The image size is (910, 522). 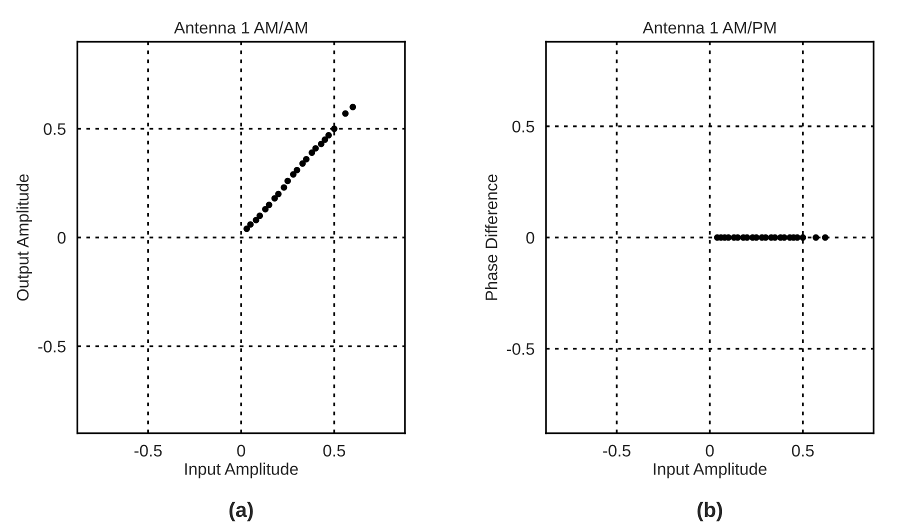 What do you see at coordinates (709, 27) in the screenshot?
I see `chart-title: Antenna 1 AM/PM` at bounding box center [709, 27].